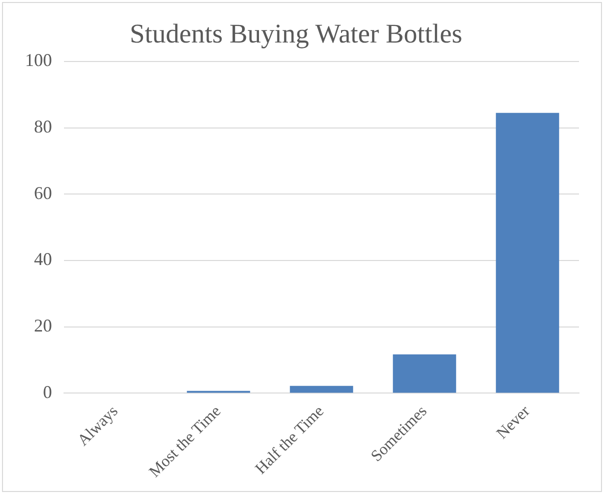 The image size is (607, 497). Describe the element at coordinates (43, 126) in the screenshot. I see `y-tick-label: 80` at that location.